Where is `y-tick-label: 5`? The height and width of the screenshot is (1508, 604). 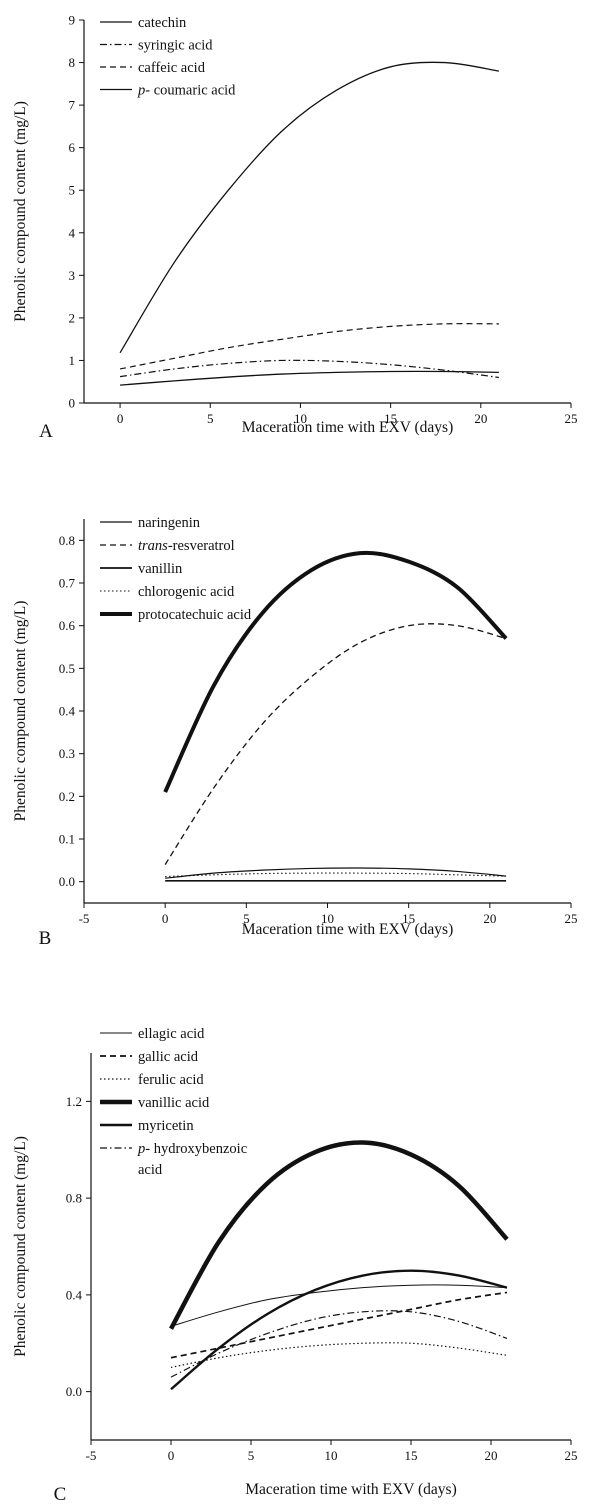 y-tick-label: 5 is located at coordinates (72, 190).